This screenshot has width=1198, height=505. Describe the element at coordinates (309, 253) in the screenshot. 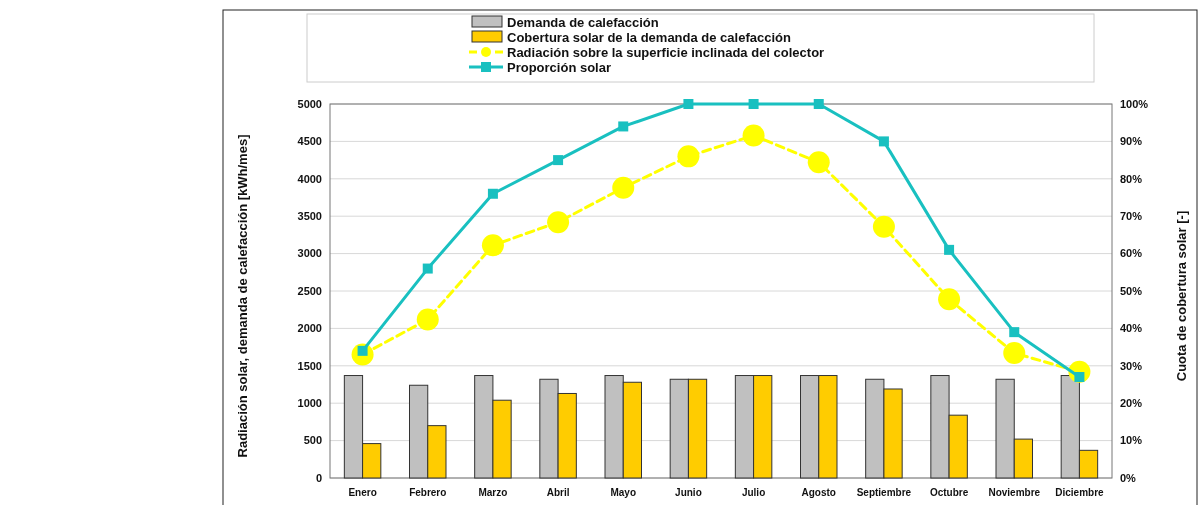

I see `y-tick-label: 3000` at that location.